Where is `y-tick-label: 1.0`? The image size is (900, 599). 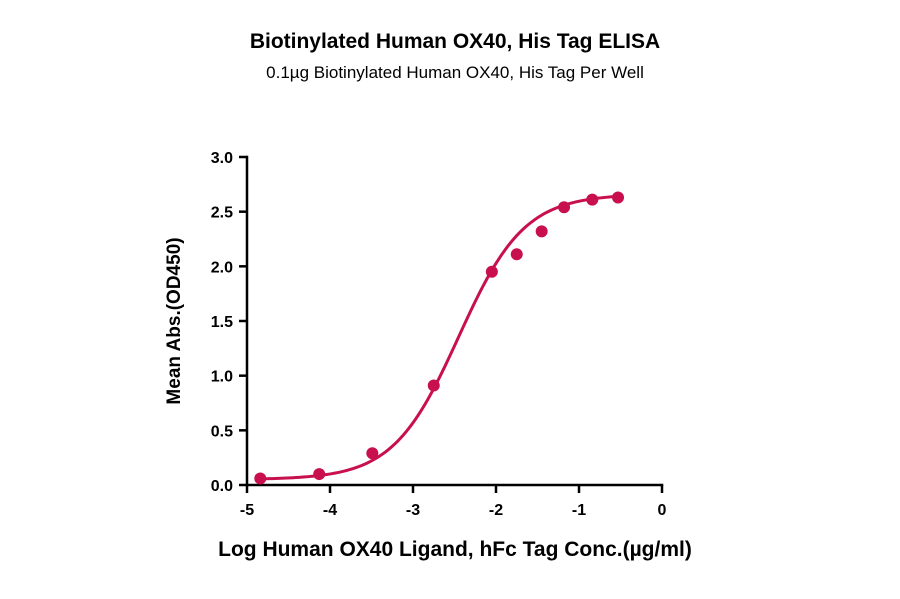
y-tick-label: 1.0 is located at coordinates (222, 377).